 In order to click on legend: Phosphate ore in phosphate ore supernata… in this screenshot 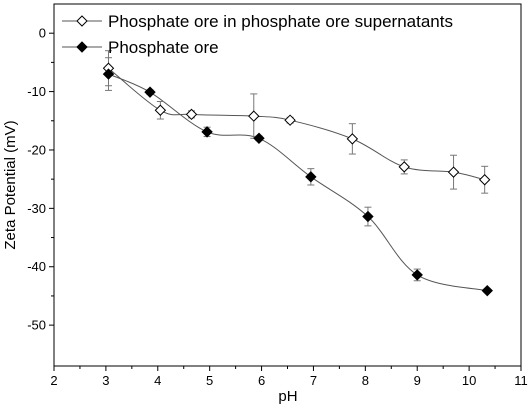, I will do `click(257, 34)`.